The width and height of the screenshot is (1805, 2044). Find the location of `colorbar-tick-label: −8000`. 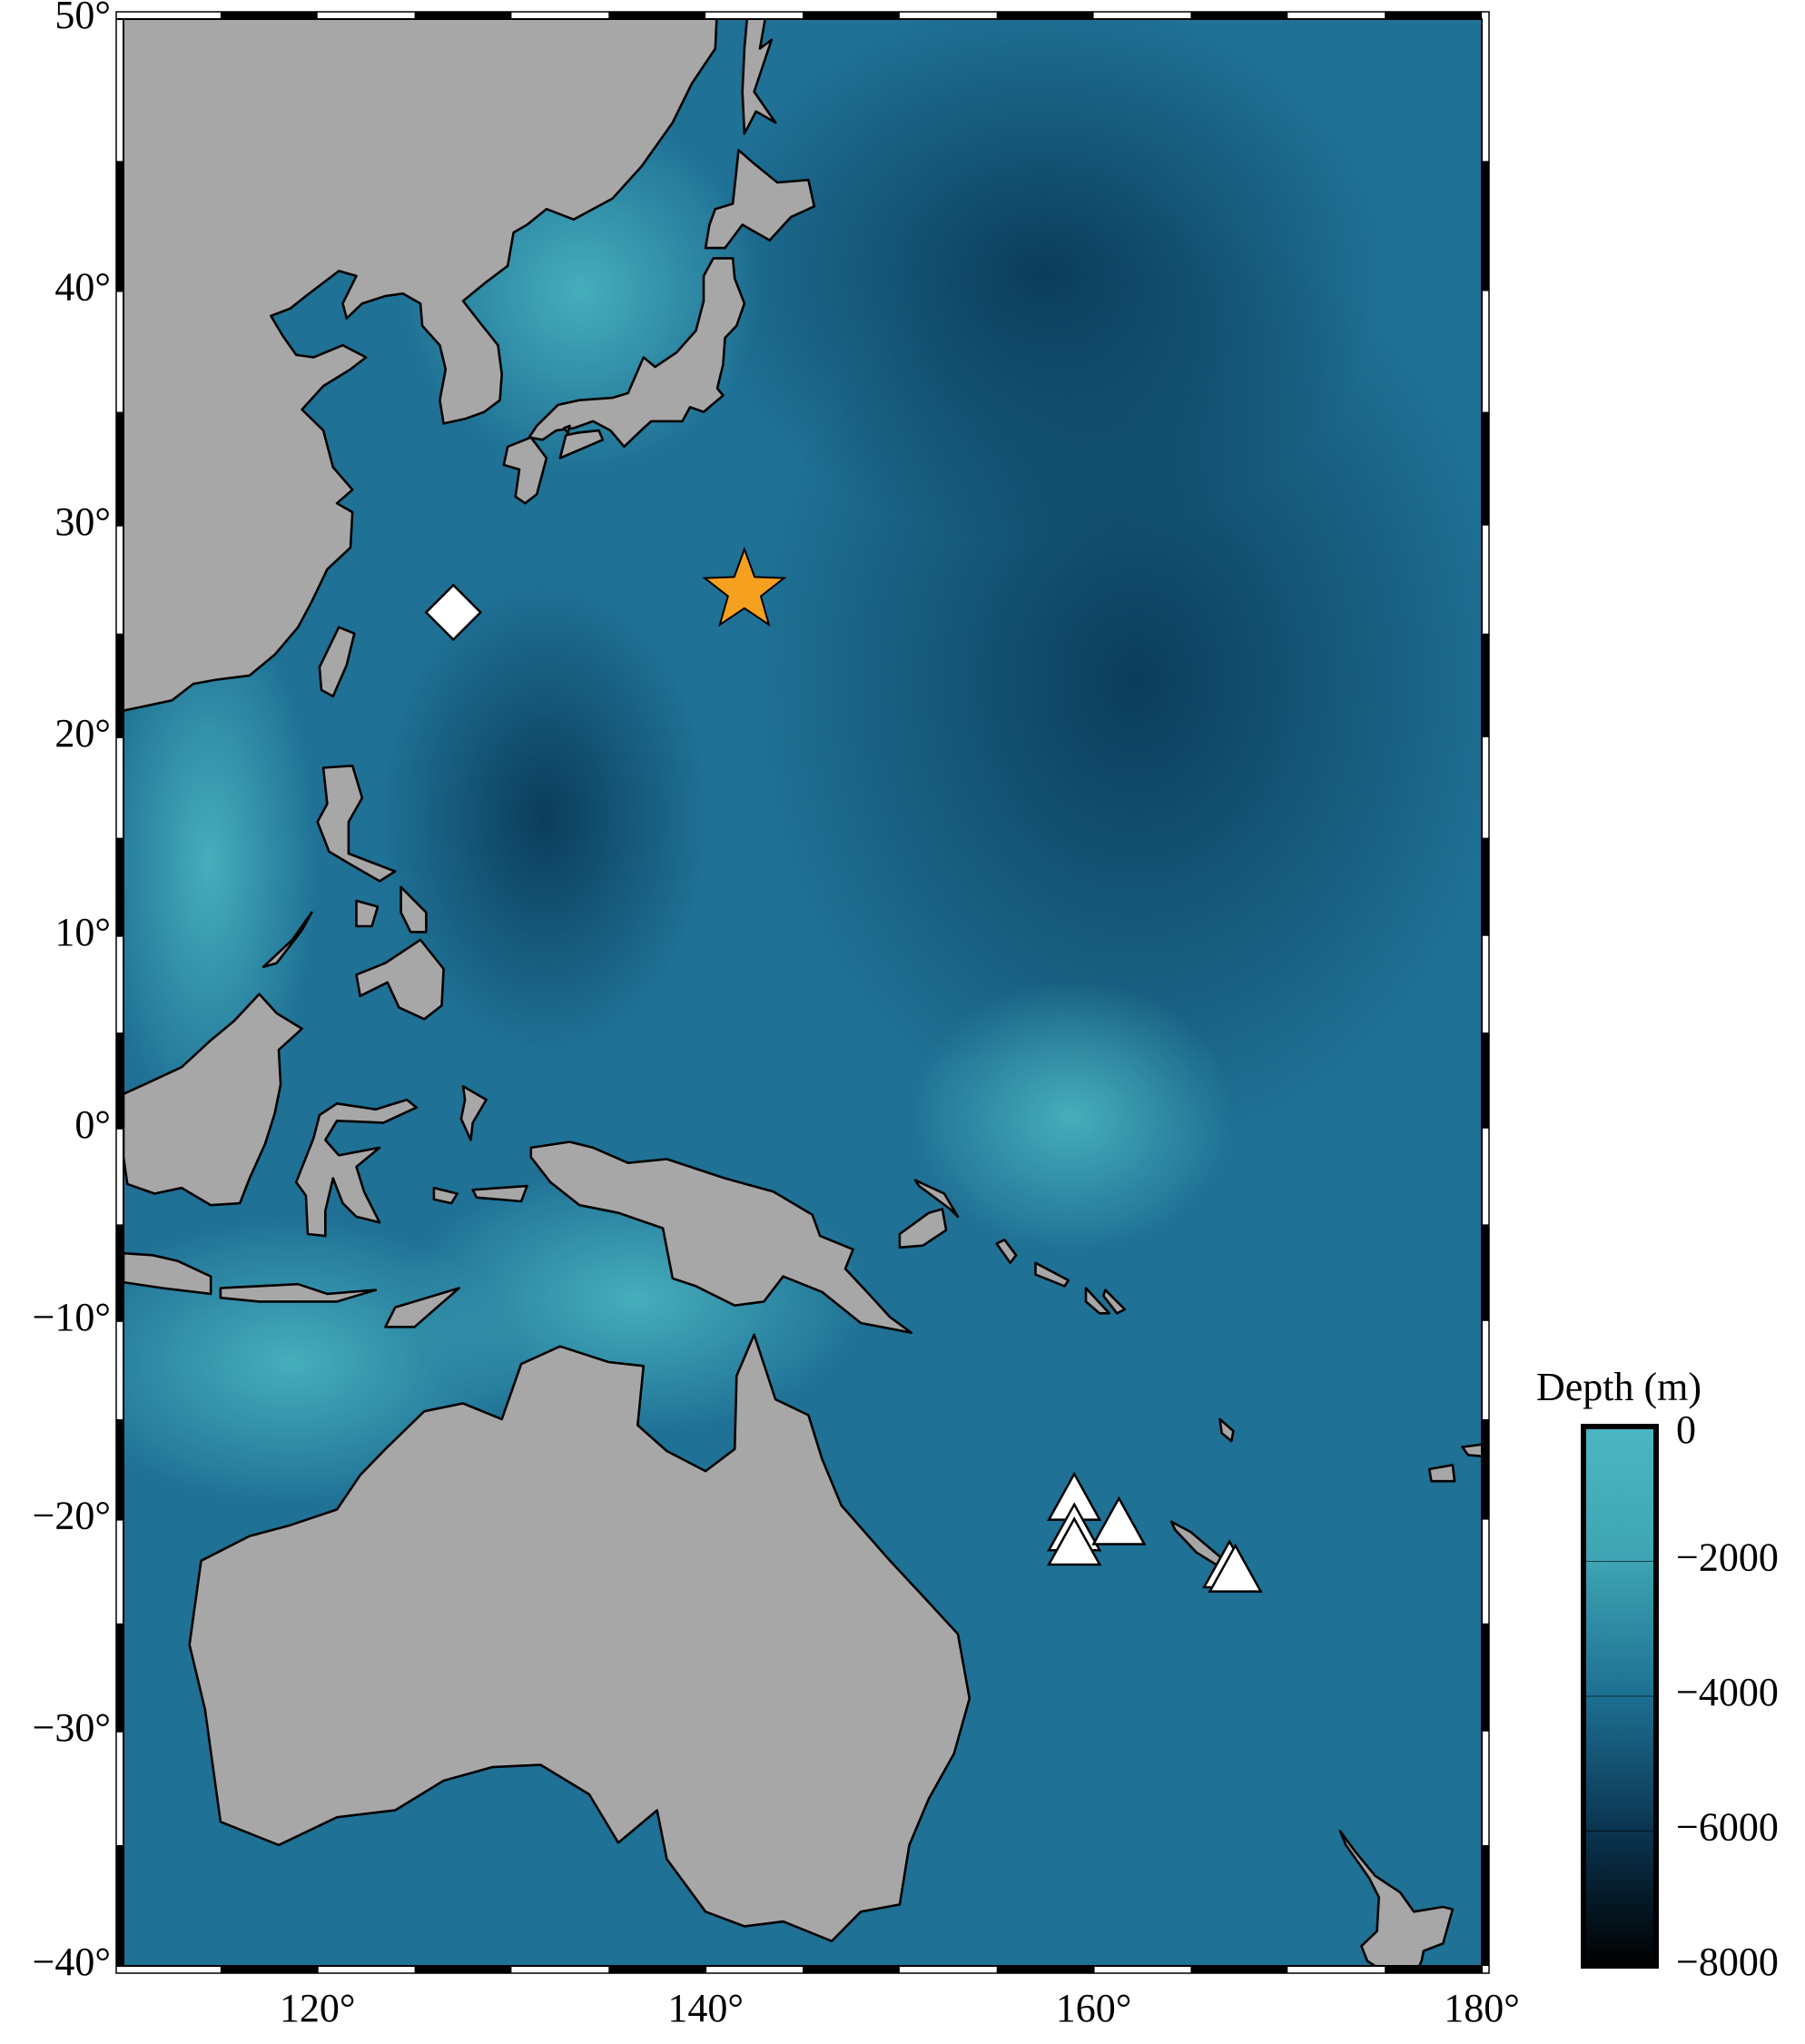

colorbar-tick-label: −8000 is located at coordinates (1727, 1962).